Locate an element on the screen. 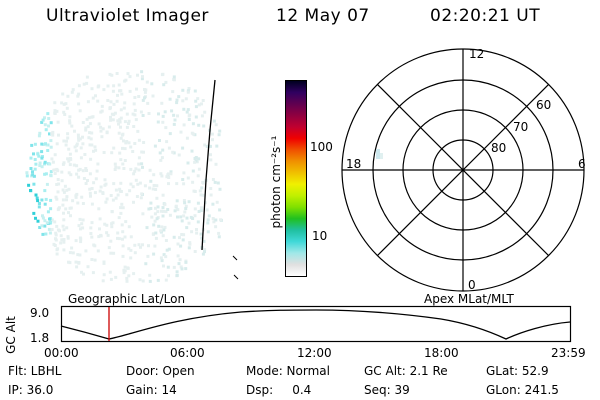 The height and width of the screenshot is (400, 600). apex-caption: Apex MLat/MLT is located at coordinates (469, 299).